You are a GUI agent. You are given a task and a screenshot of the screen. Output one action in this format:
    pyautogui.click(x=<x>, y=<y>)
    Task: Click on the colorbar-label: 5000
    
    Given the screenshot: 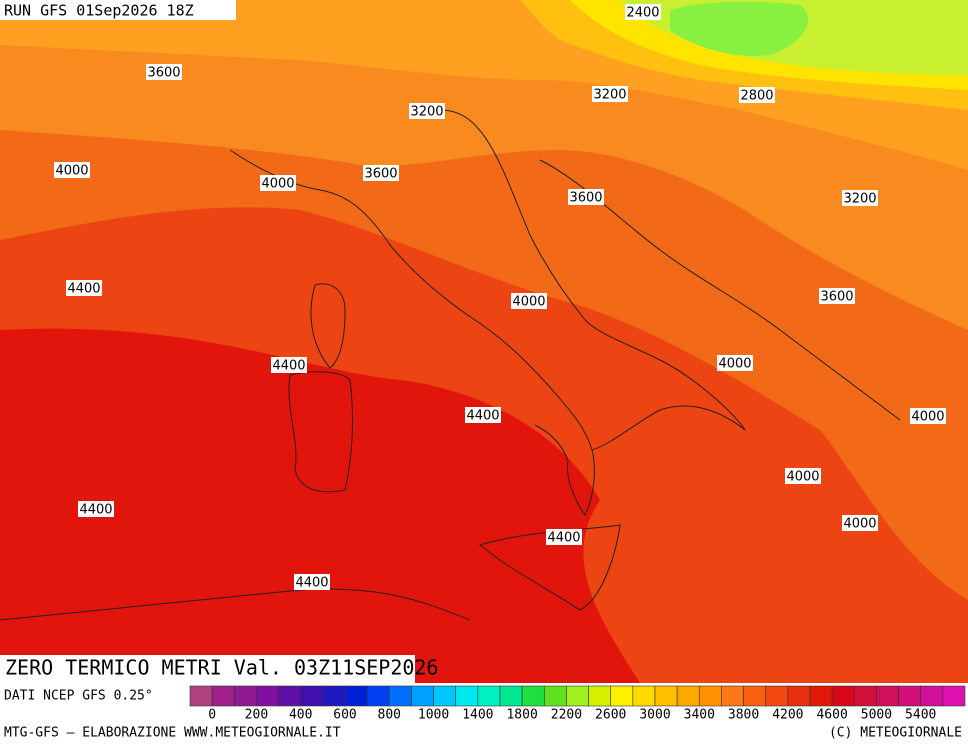 What is the action you would take?
    pyautogui.click(x=876, y=715)
    